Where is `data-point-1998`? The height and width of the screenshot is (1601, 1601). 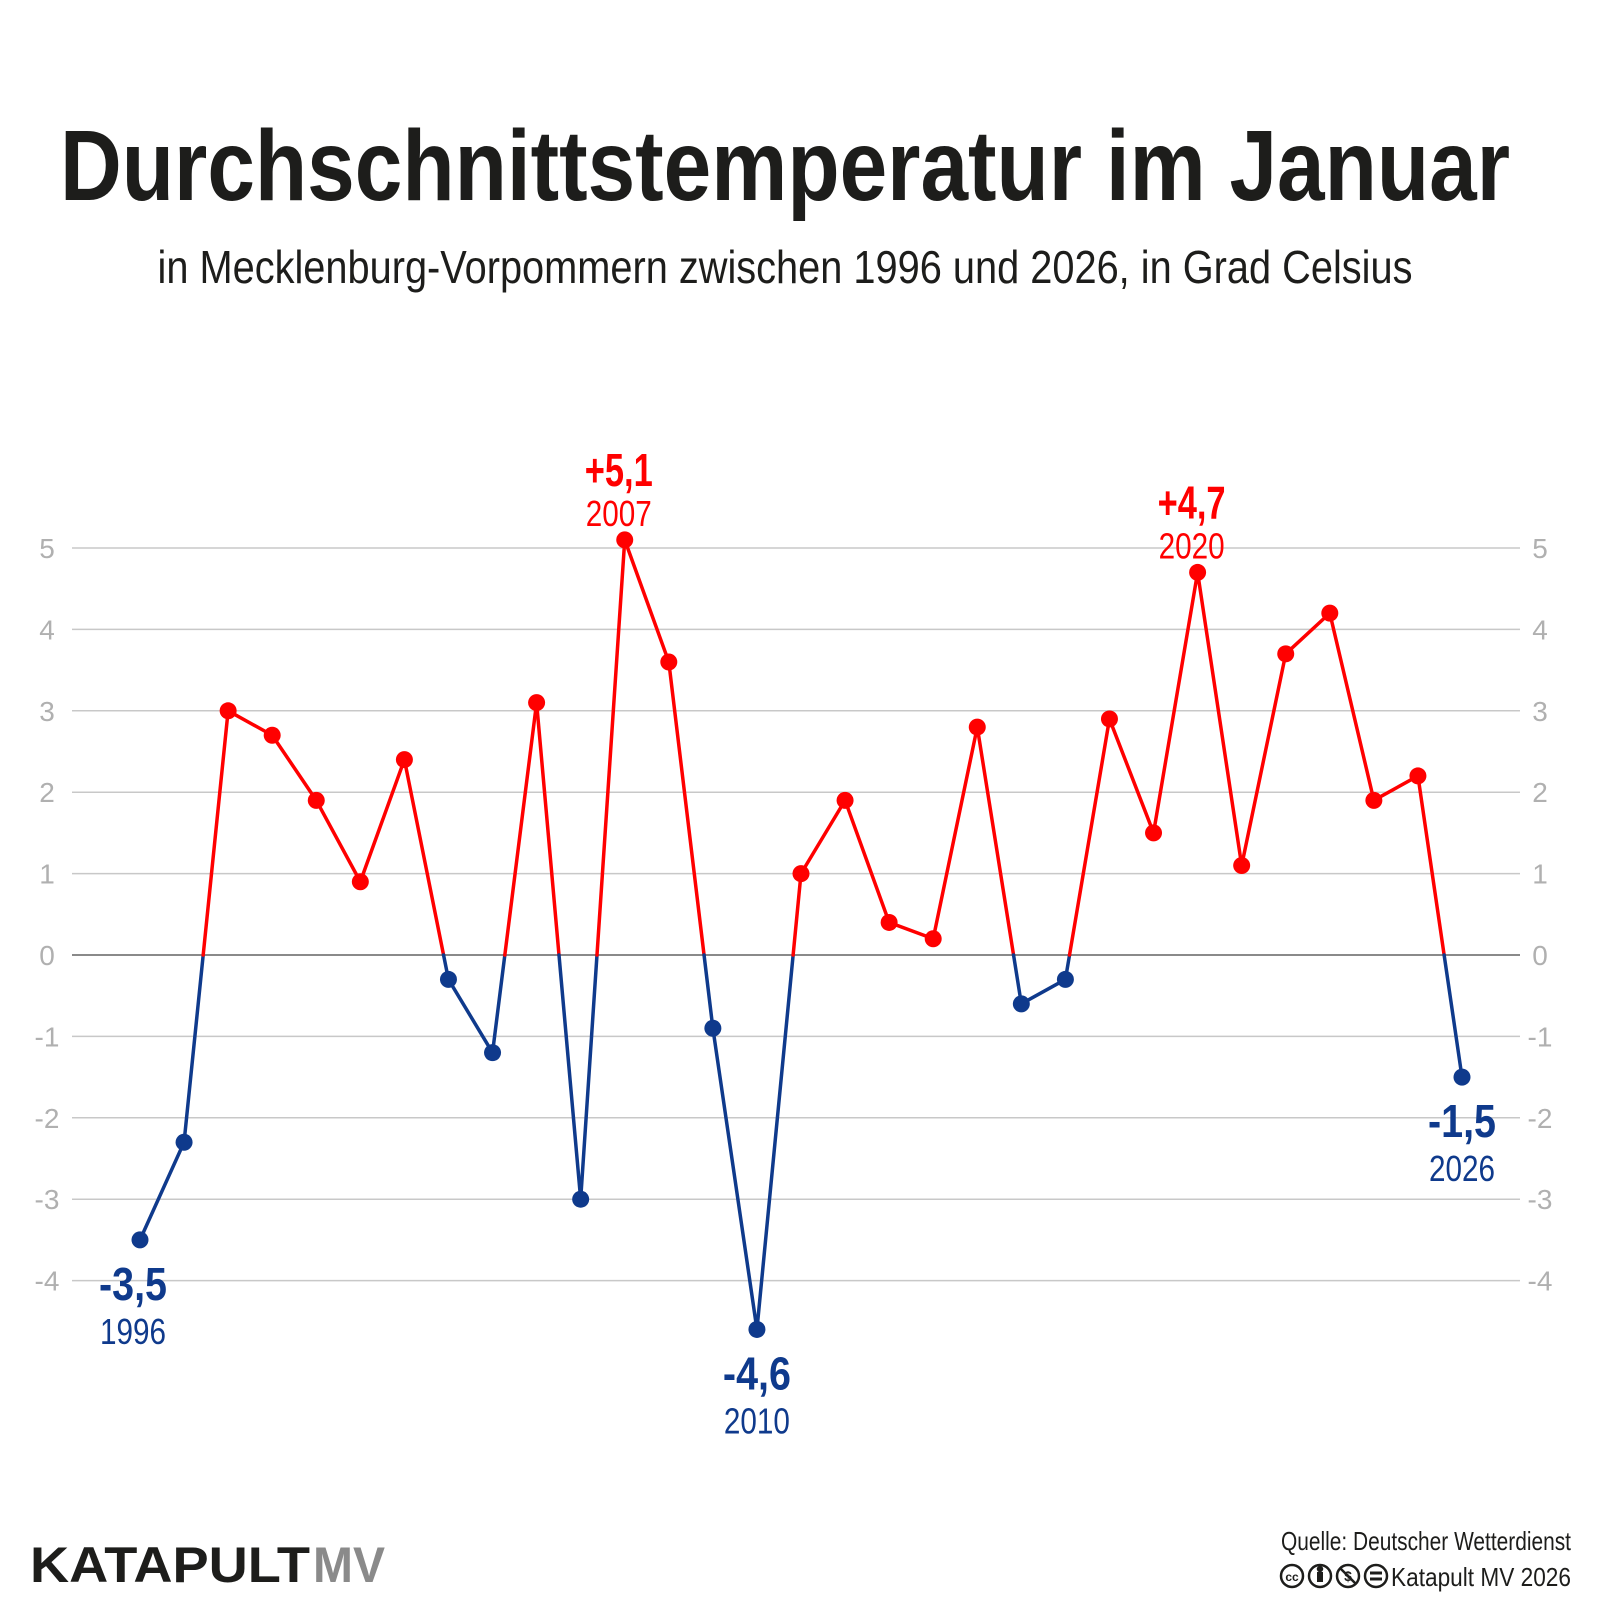 data-point-1998 is located at coordinates (228, 711).